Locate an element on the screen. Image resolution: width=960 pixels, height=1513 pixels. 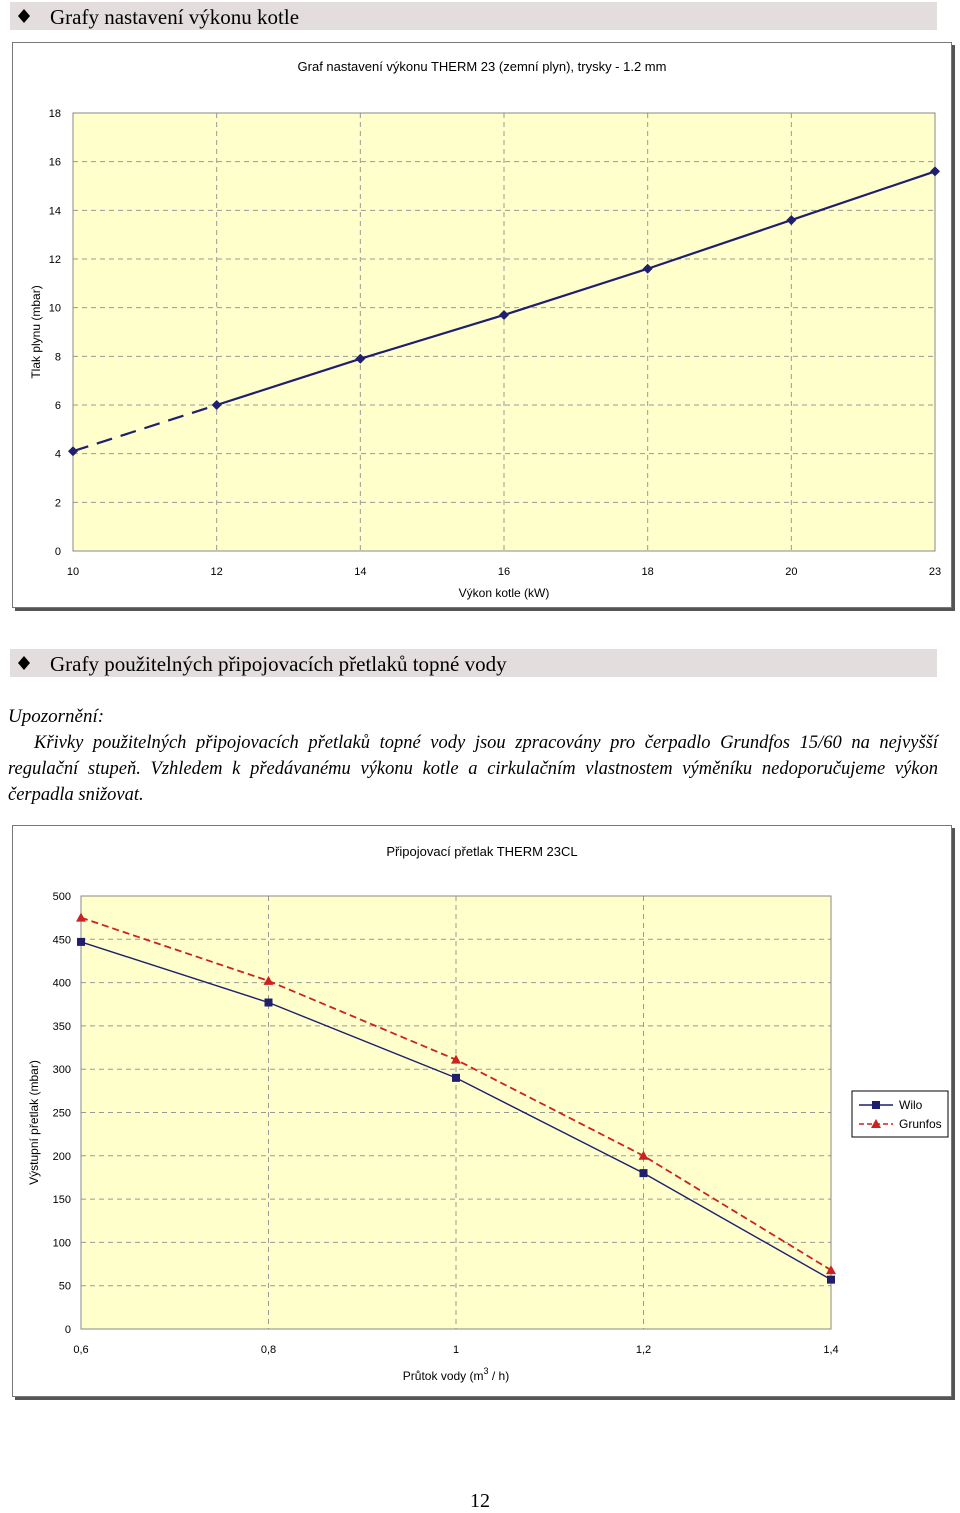
chart-legend: Wilo Grunfos is located at coordinates (900, 1114).